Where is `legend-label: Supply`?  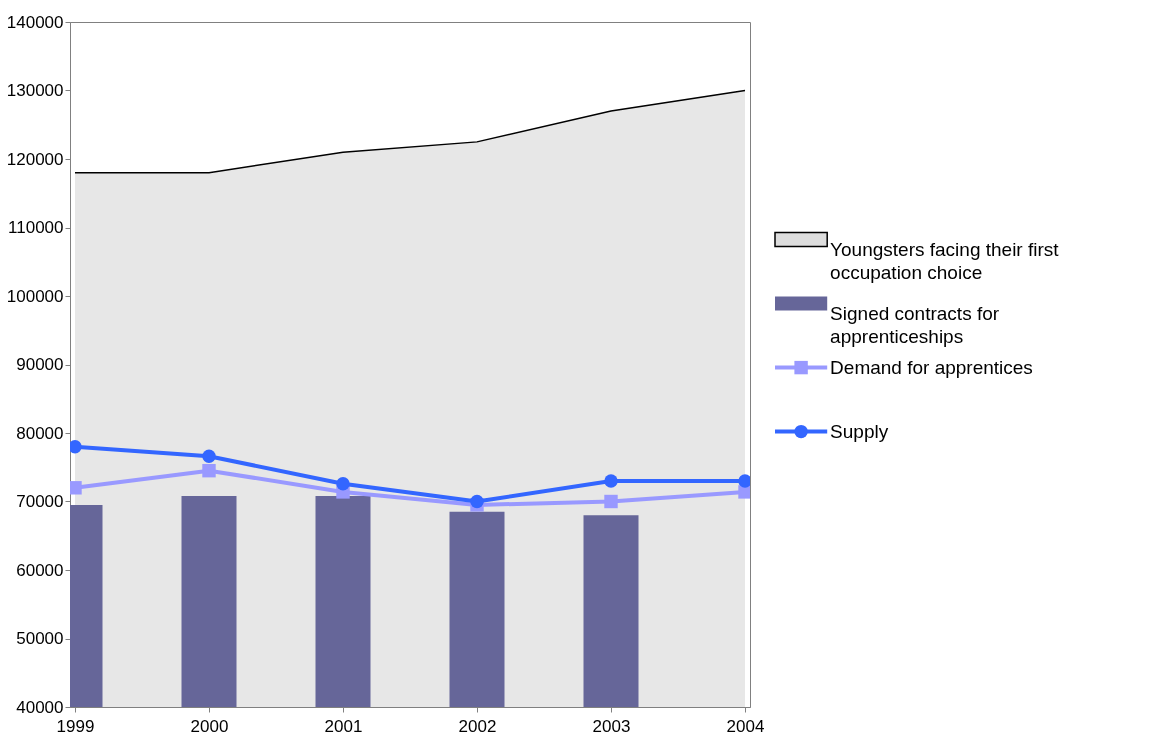 legend-label: Supply is located at coordinates (859, 431).